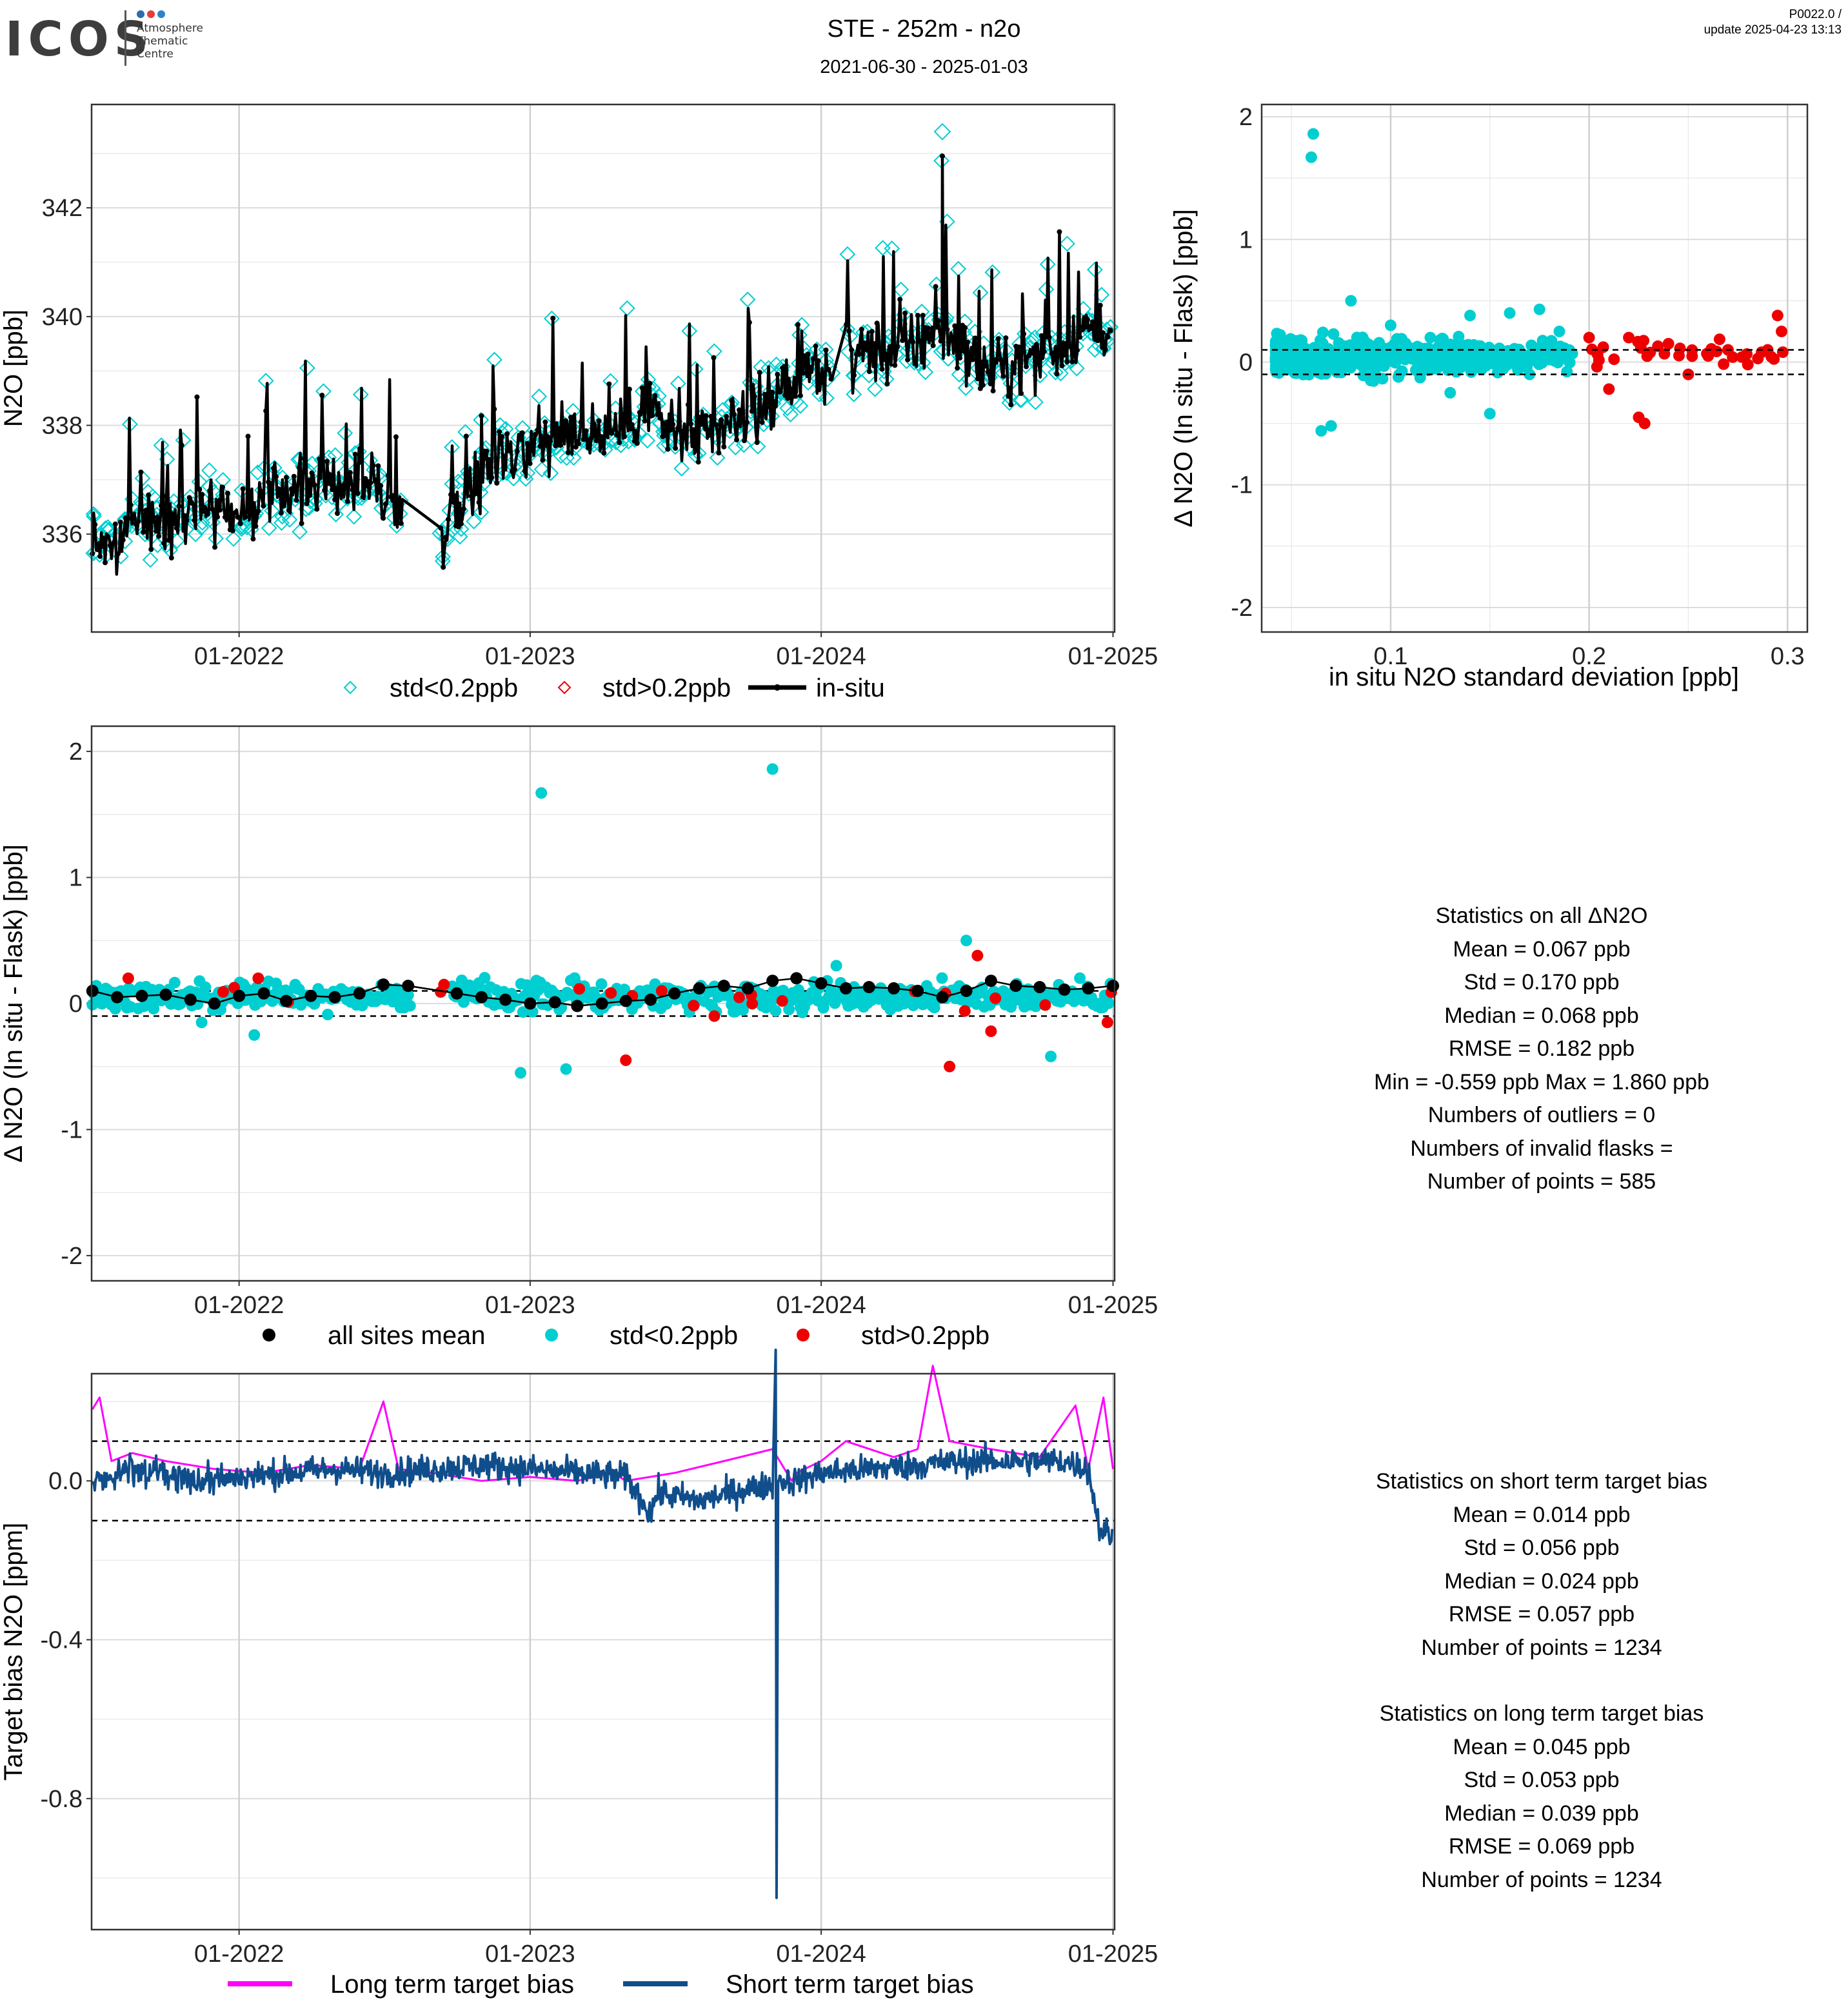 The width and height of the screenshot is (1848, 2007). Describe the element at coordinates (1113, 1305) in the screenshot. I see `x-tick-label: 01-2025` at that location.